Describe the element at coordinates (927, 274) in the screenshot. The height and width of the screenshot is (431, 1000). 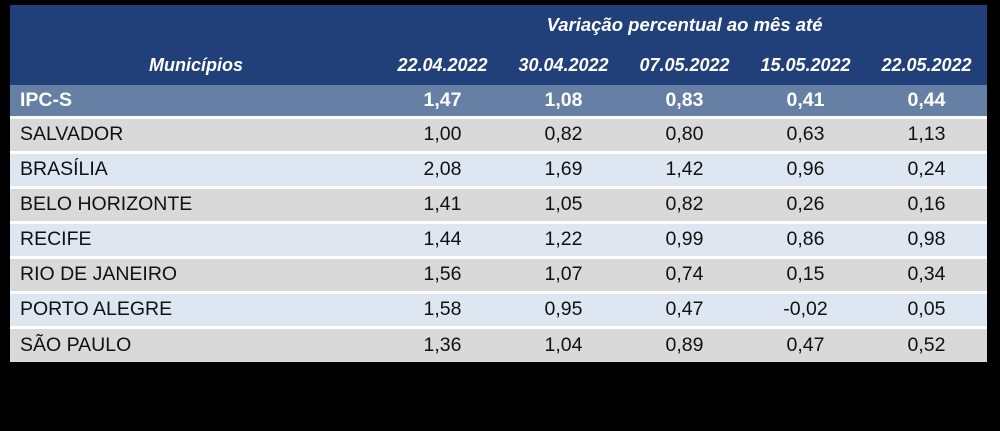
I see `value-cell: 0,34` at that location.